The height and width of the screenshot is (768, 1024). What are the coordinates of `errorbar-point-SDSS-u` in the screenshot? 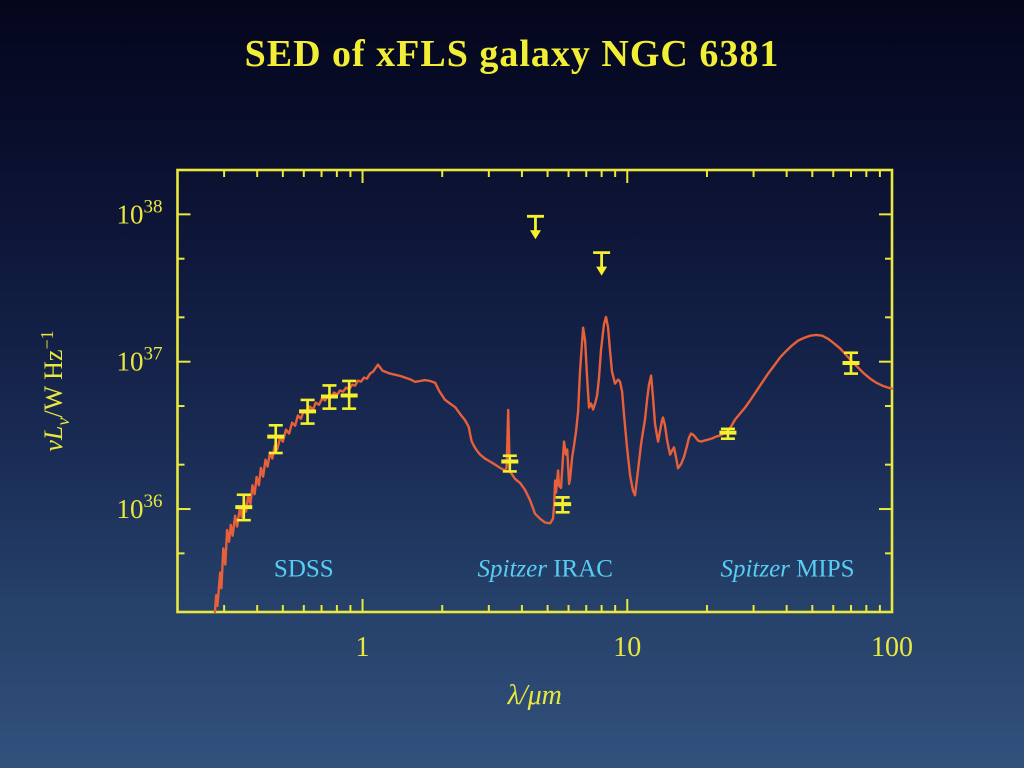 It's located at (244, 507).